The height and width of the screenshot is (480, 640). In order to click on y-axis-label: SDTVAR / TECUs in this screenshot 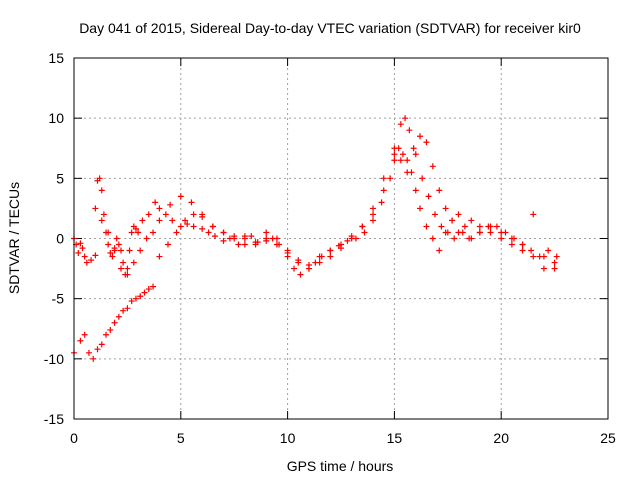, I will do `click(14, 238)`.